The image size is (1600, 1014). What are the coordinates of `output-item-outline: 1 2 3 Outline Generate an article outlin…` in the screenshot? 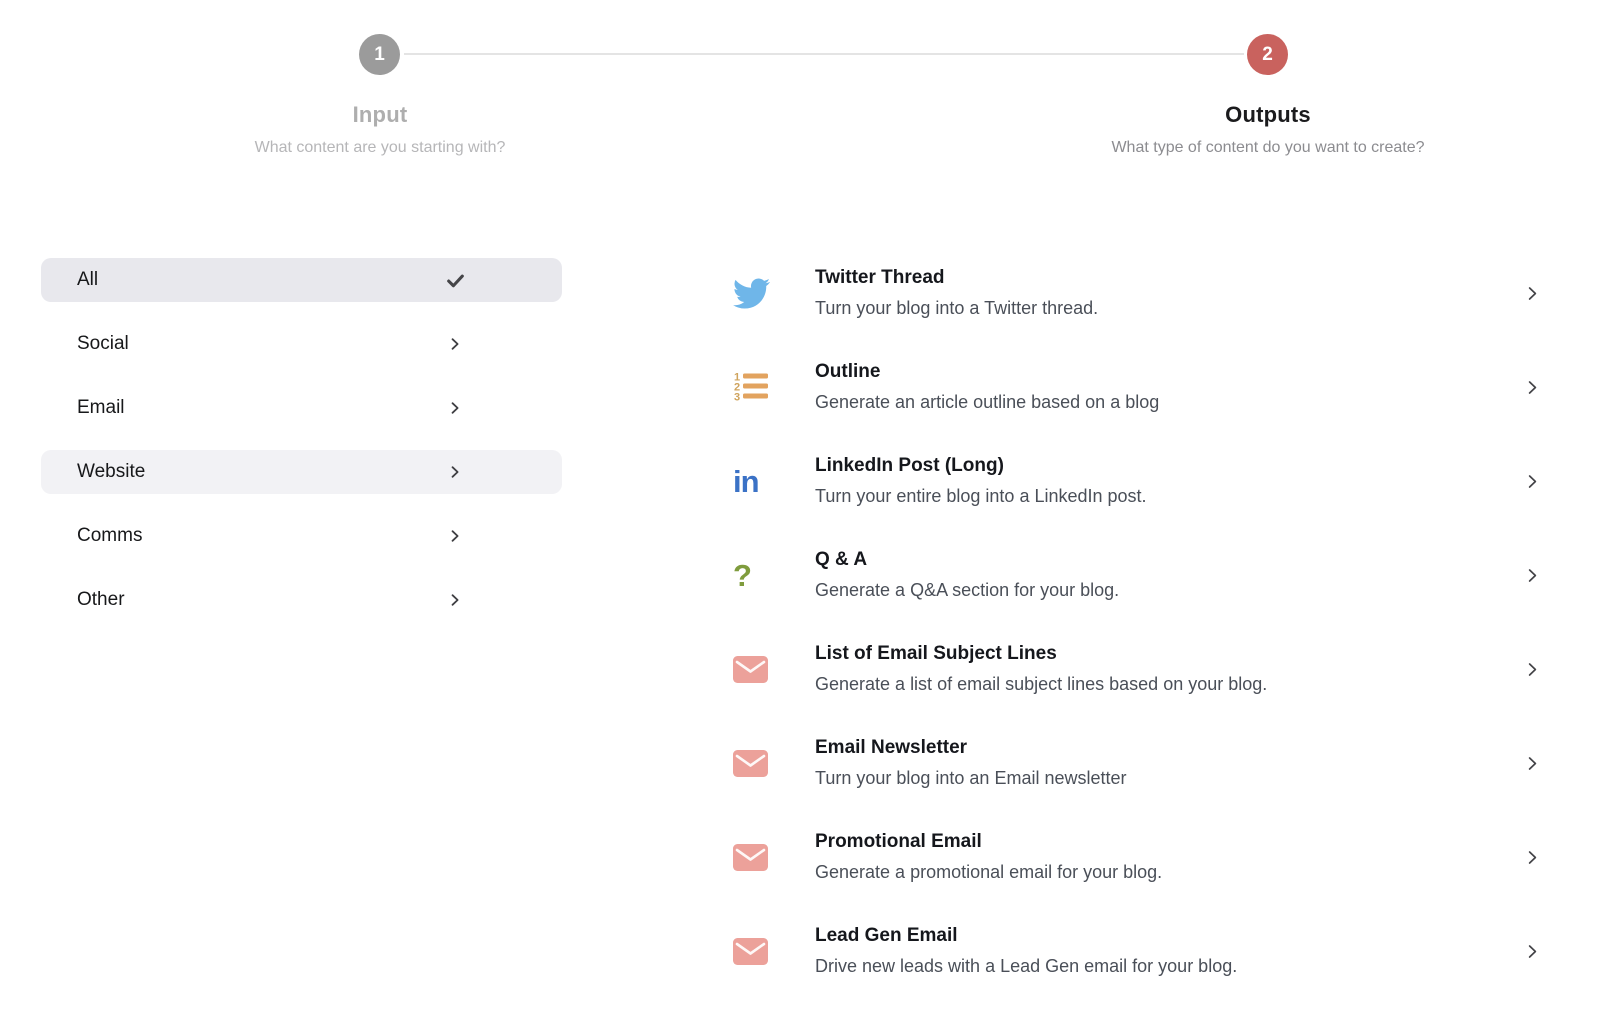 It's located at (1138, 387).